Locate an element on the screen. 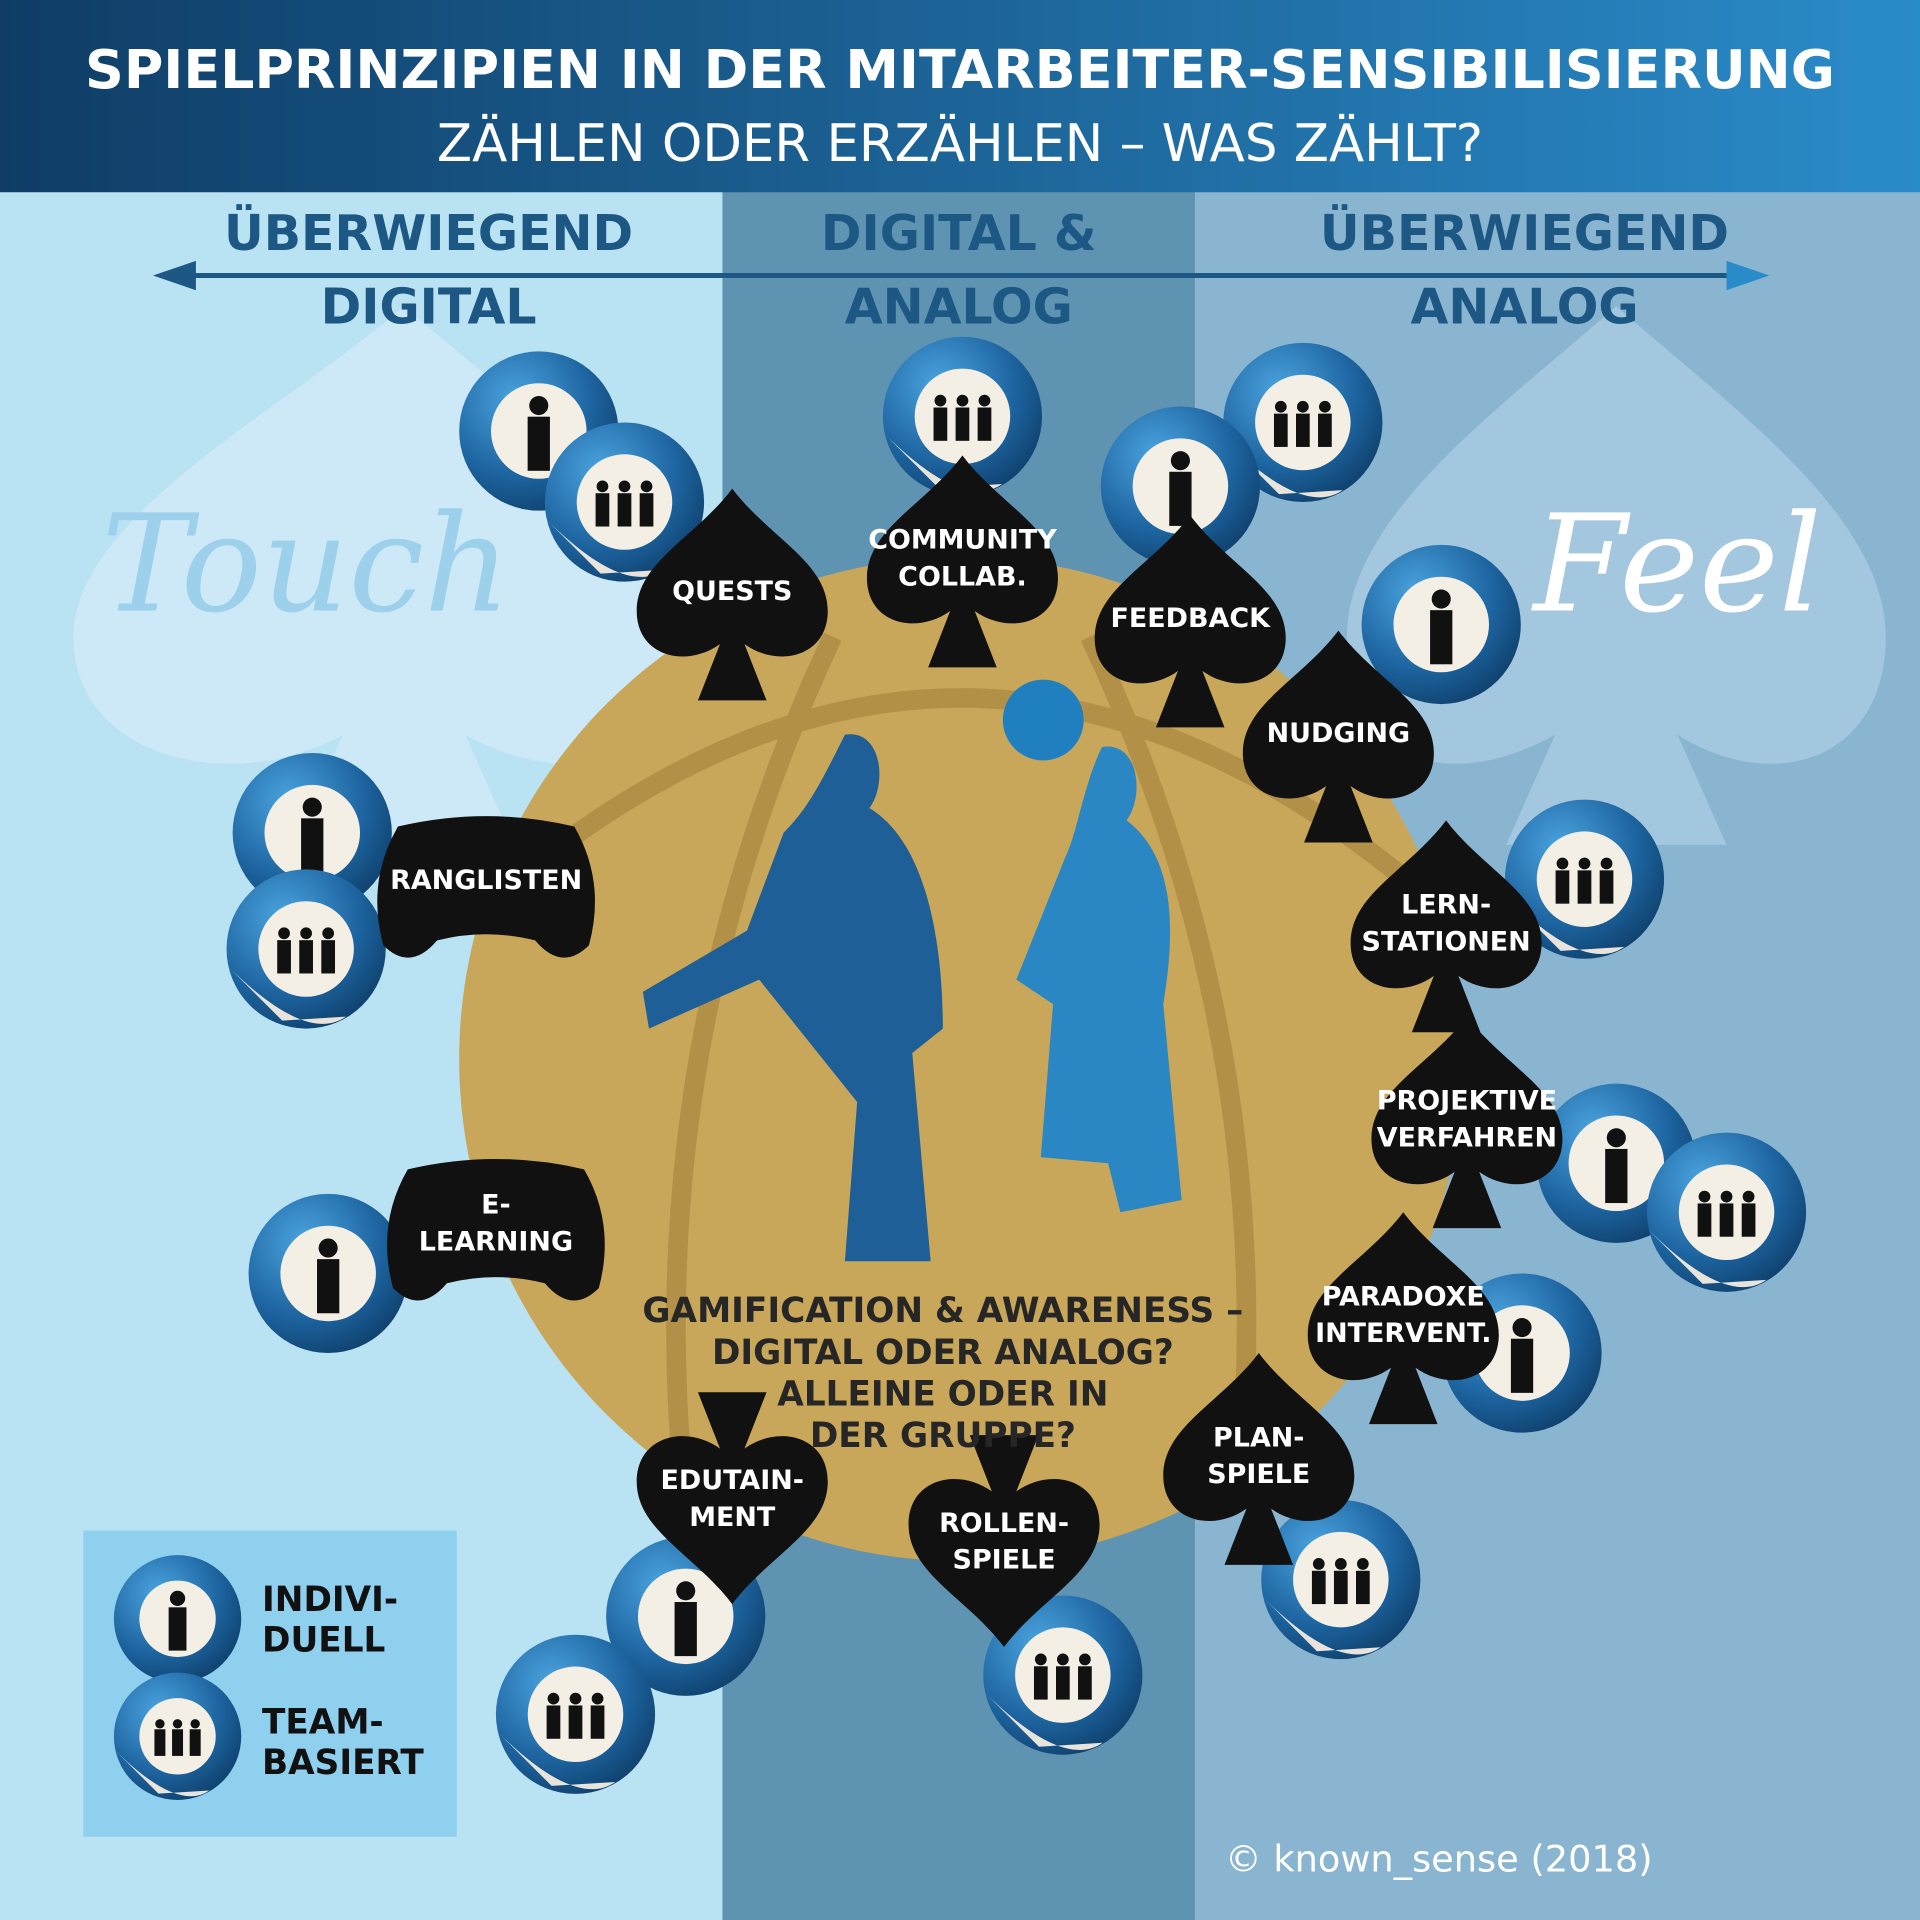  game-element: FEEDBACK is located at coordinates (1190, 621).